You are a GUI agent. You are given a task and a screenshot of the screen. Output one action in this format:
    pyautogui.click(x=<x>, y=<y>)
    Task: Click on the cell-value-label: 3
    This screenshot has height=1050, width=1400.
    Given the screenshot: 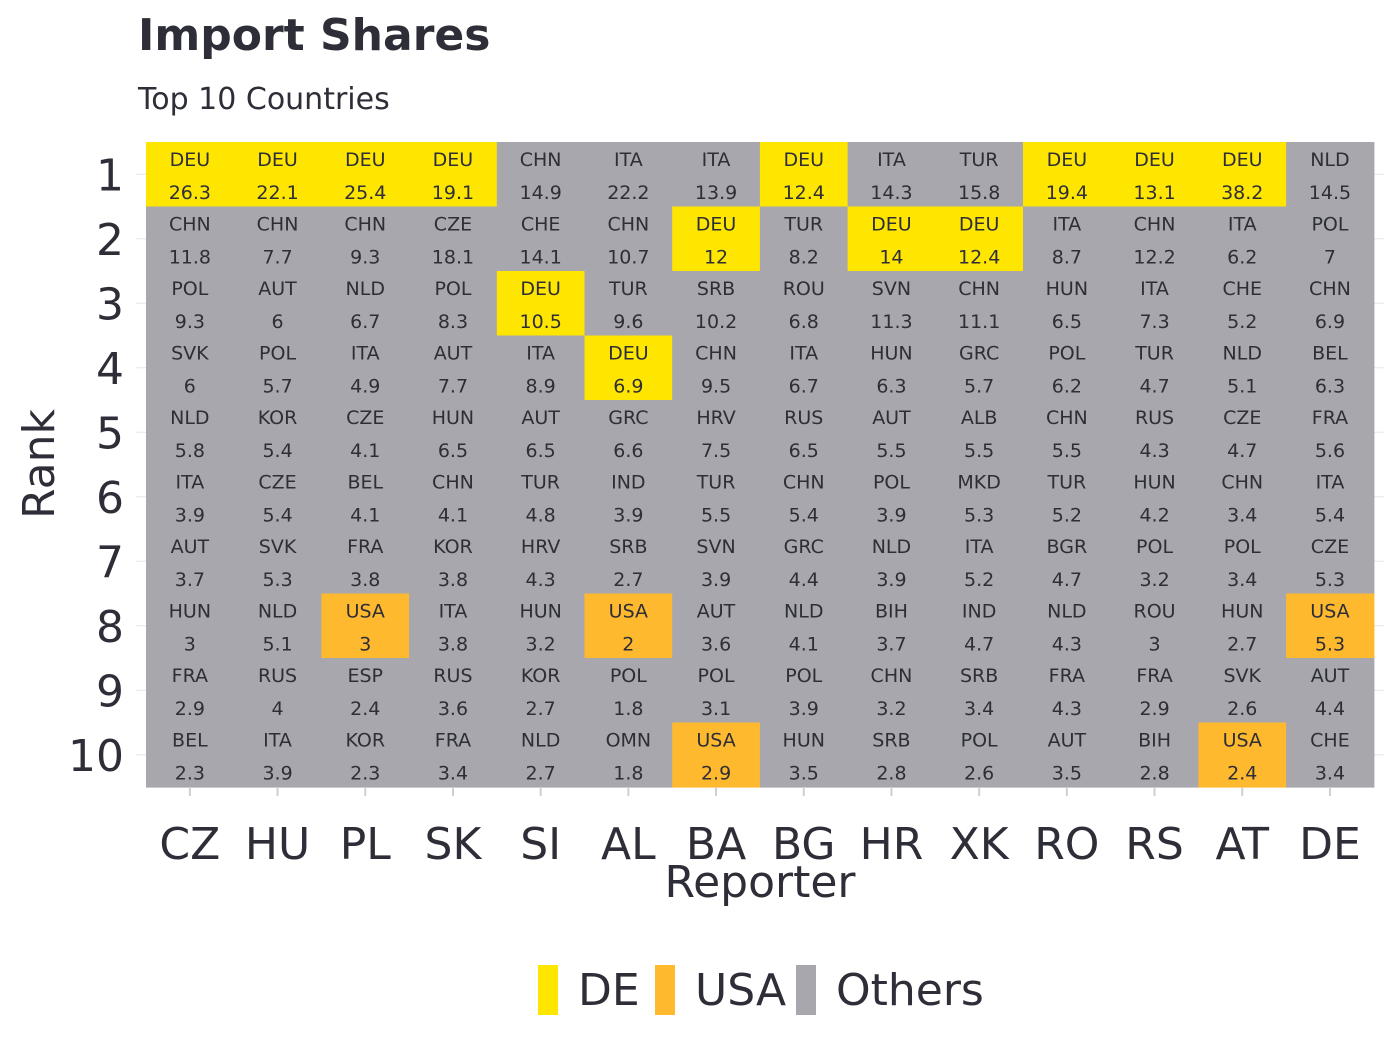 What is the action you would take?
    pyautogui.click(x=1155, y=645)
    